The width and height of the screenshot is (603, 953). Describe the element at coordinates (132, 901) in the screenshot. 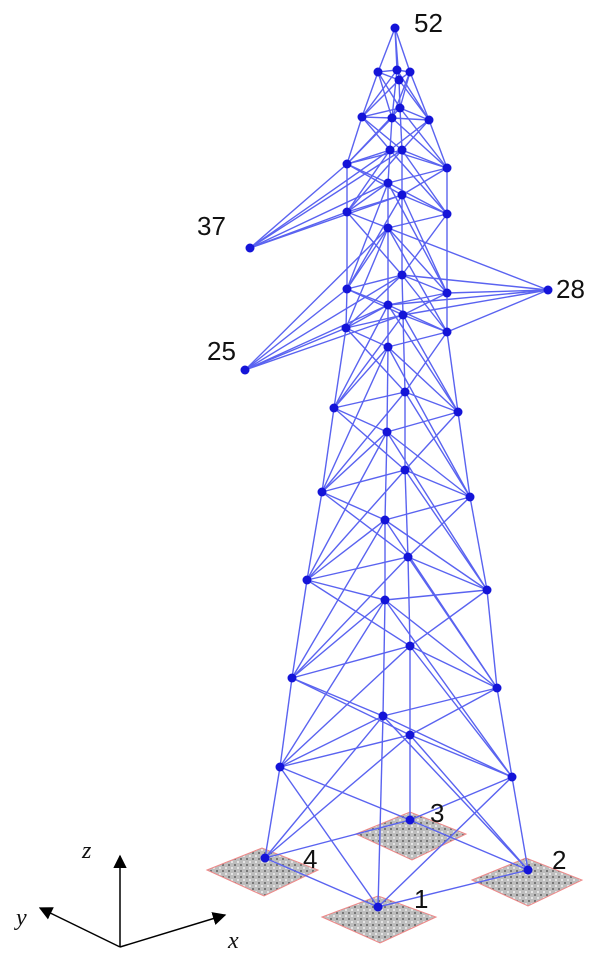

I see `axis-triad` at that location.